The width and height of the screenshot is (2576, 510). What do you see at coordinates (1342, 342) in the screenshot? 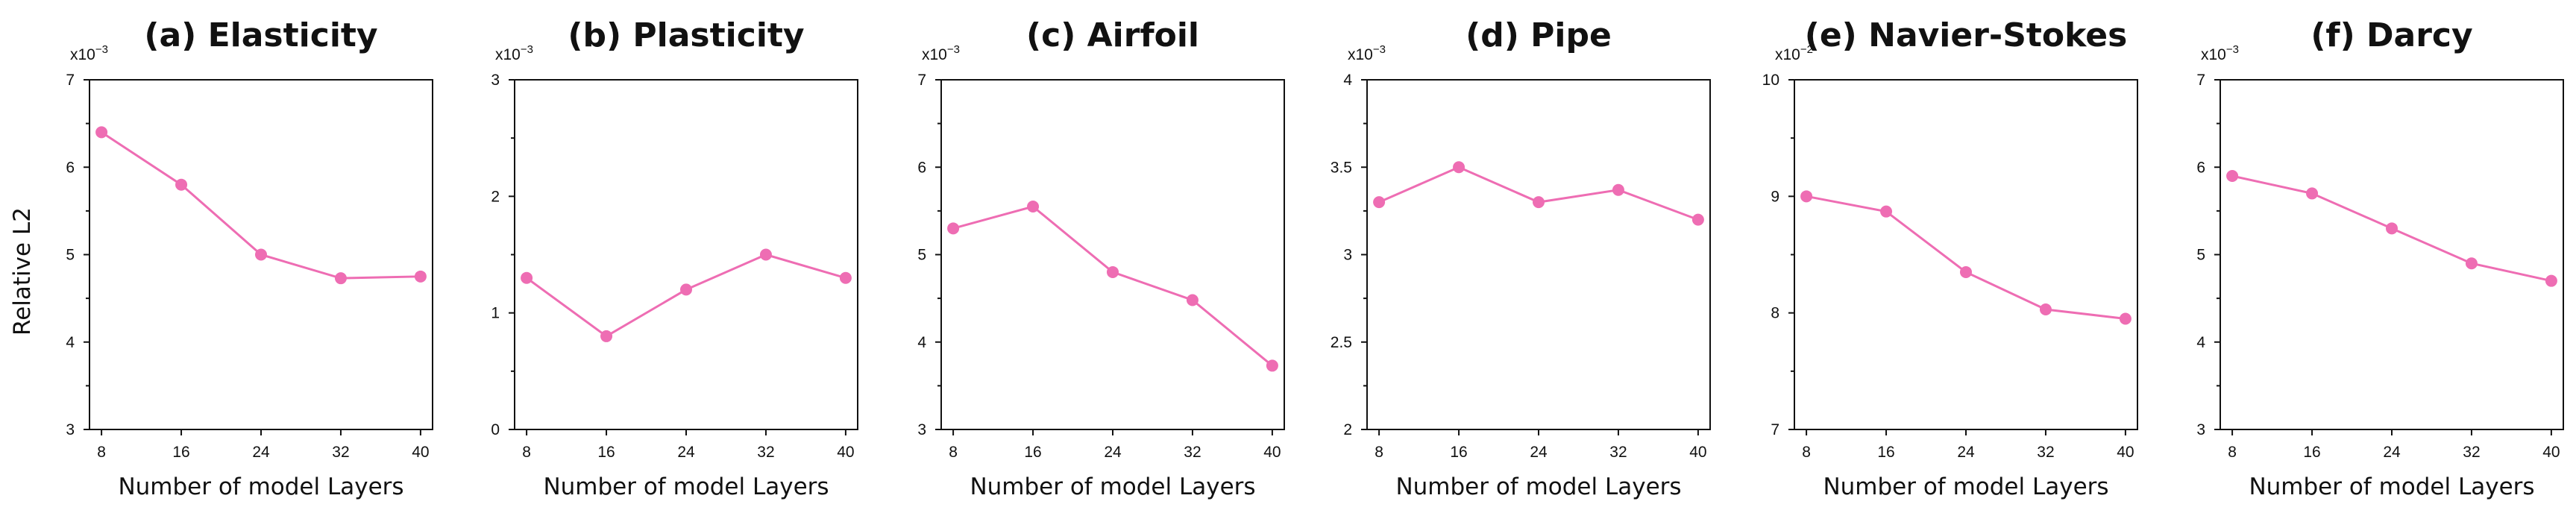
I see `y-tick-label: 2.5` at bounding box center [1342, 342].